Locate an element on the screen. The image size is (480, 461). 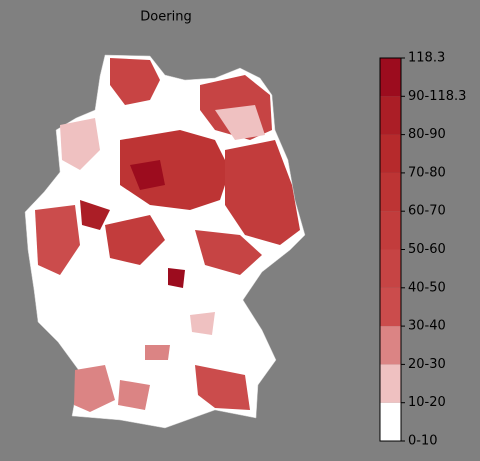
colorbar-tick-label: 118.3 is located at coordinates (426, 58).